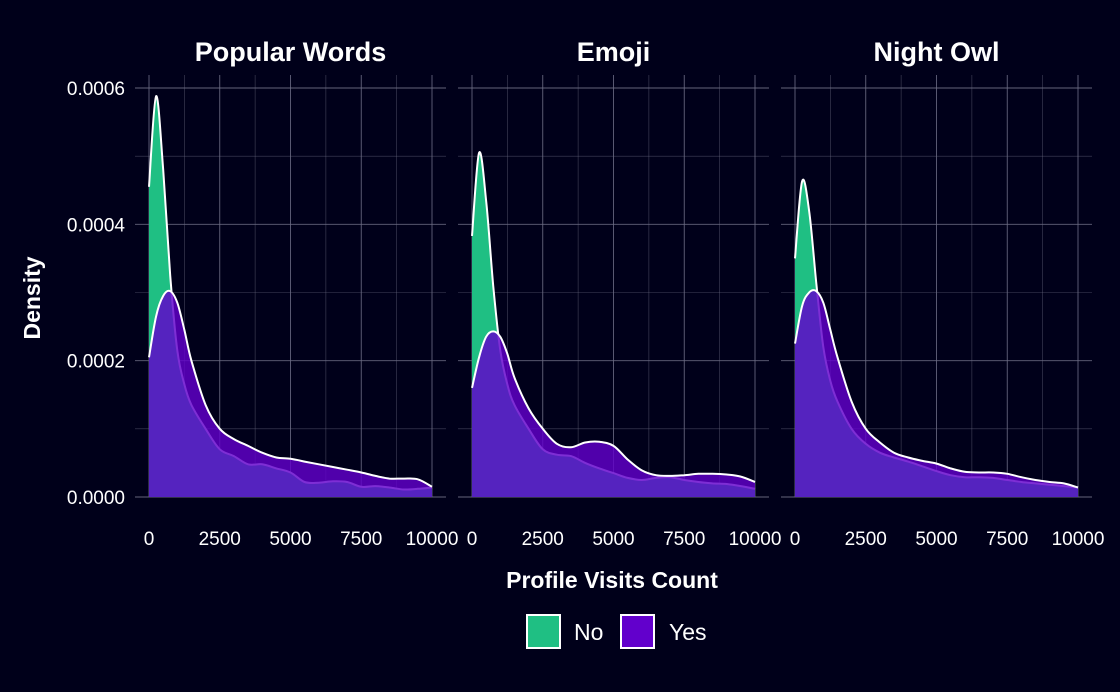 This screenshot has width=1120, height=692. Describe the element at coordinates (688, 632) in the screenshot. I see `legend-label-yes: Yes` at that location.